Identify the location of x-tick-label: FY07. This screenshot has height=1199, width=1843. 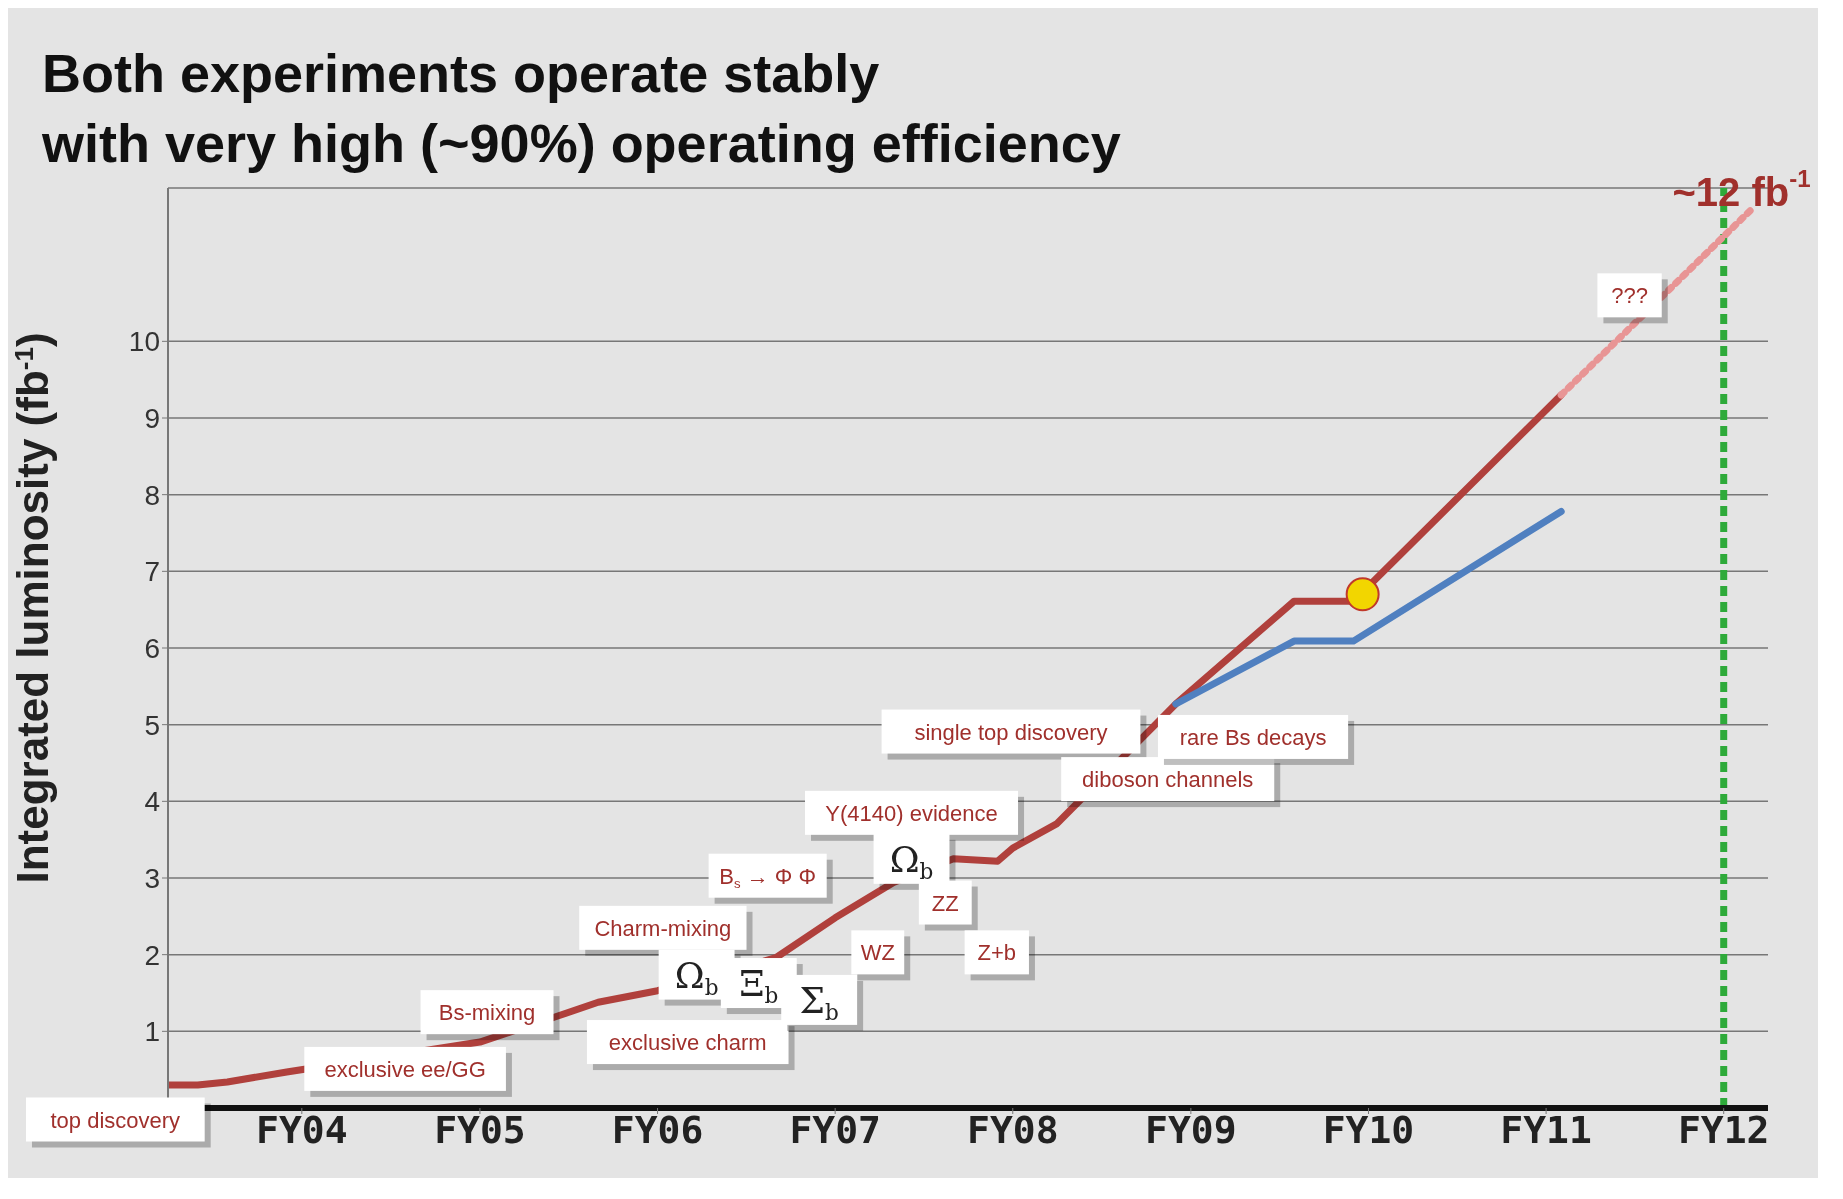
(835, 1129).